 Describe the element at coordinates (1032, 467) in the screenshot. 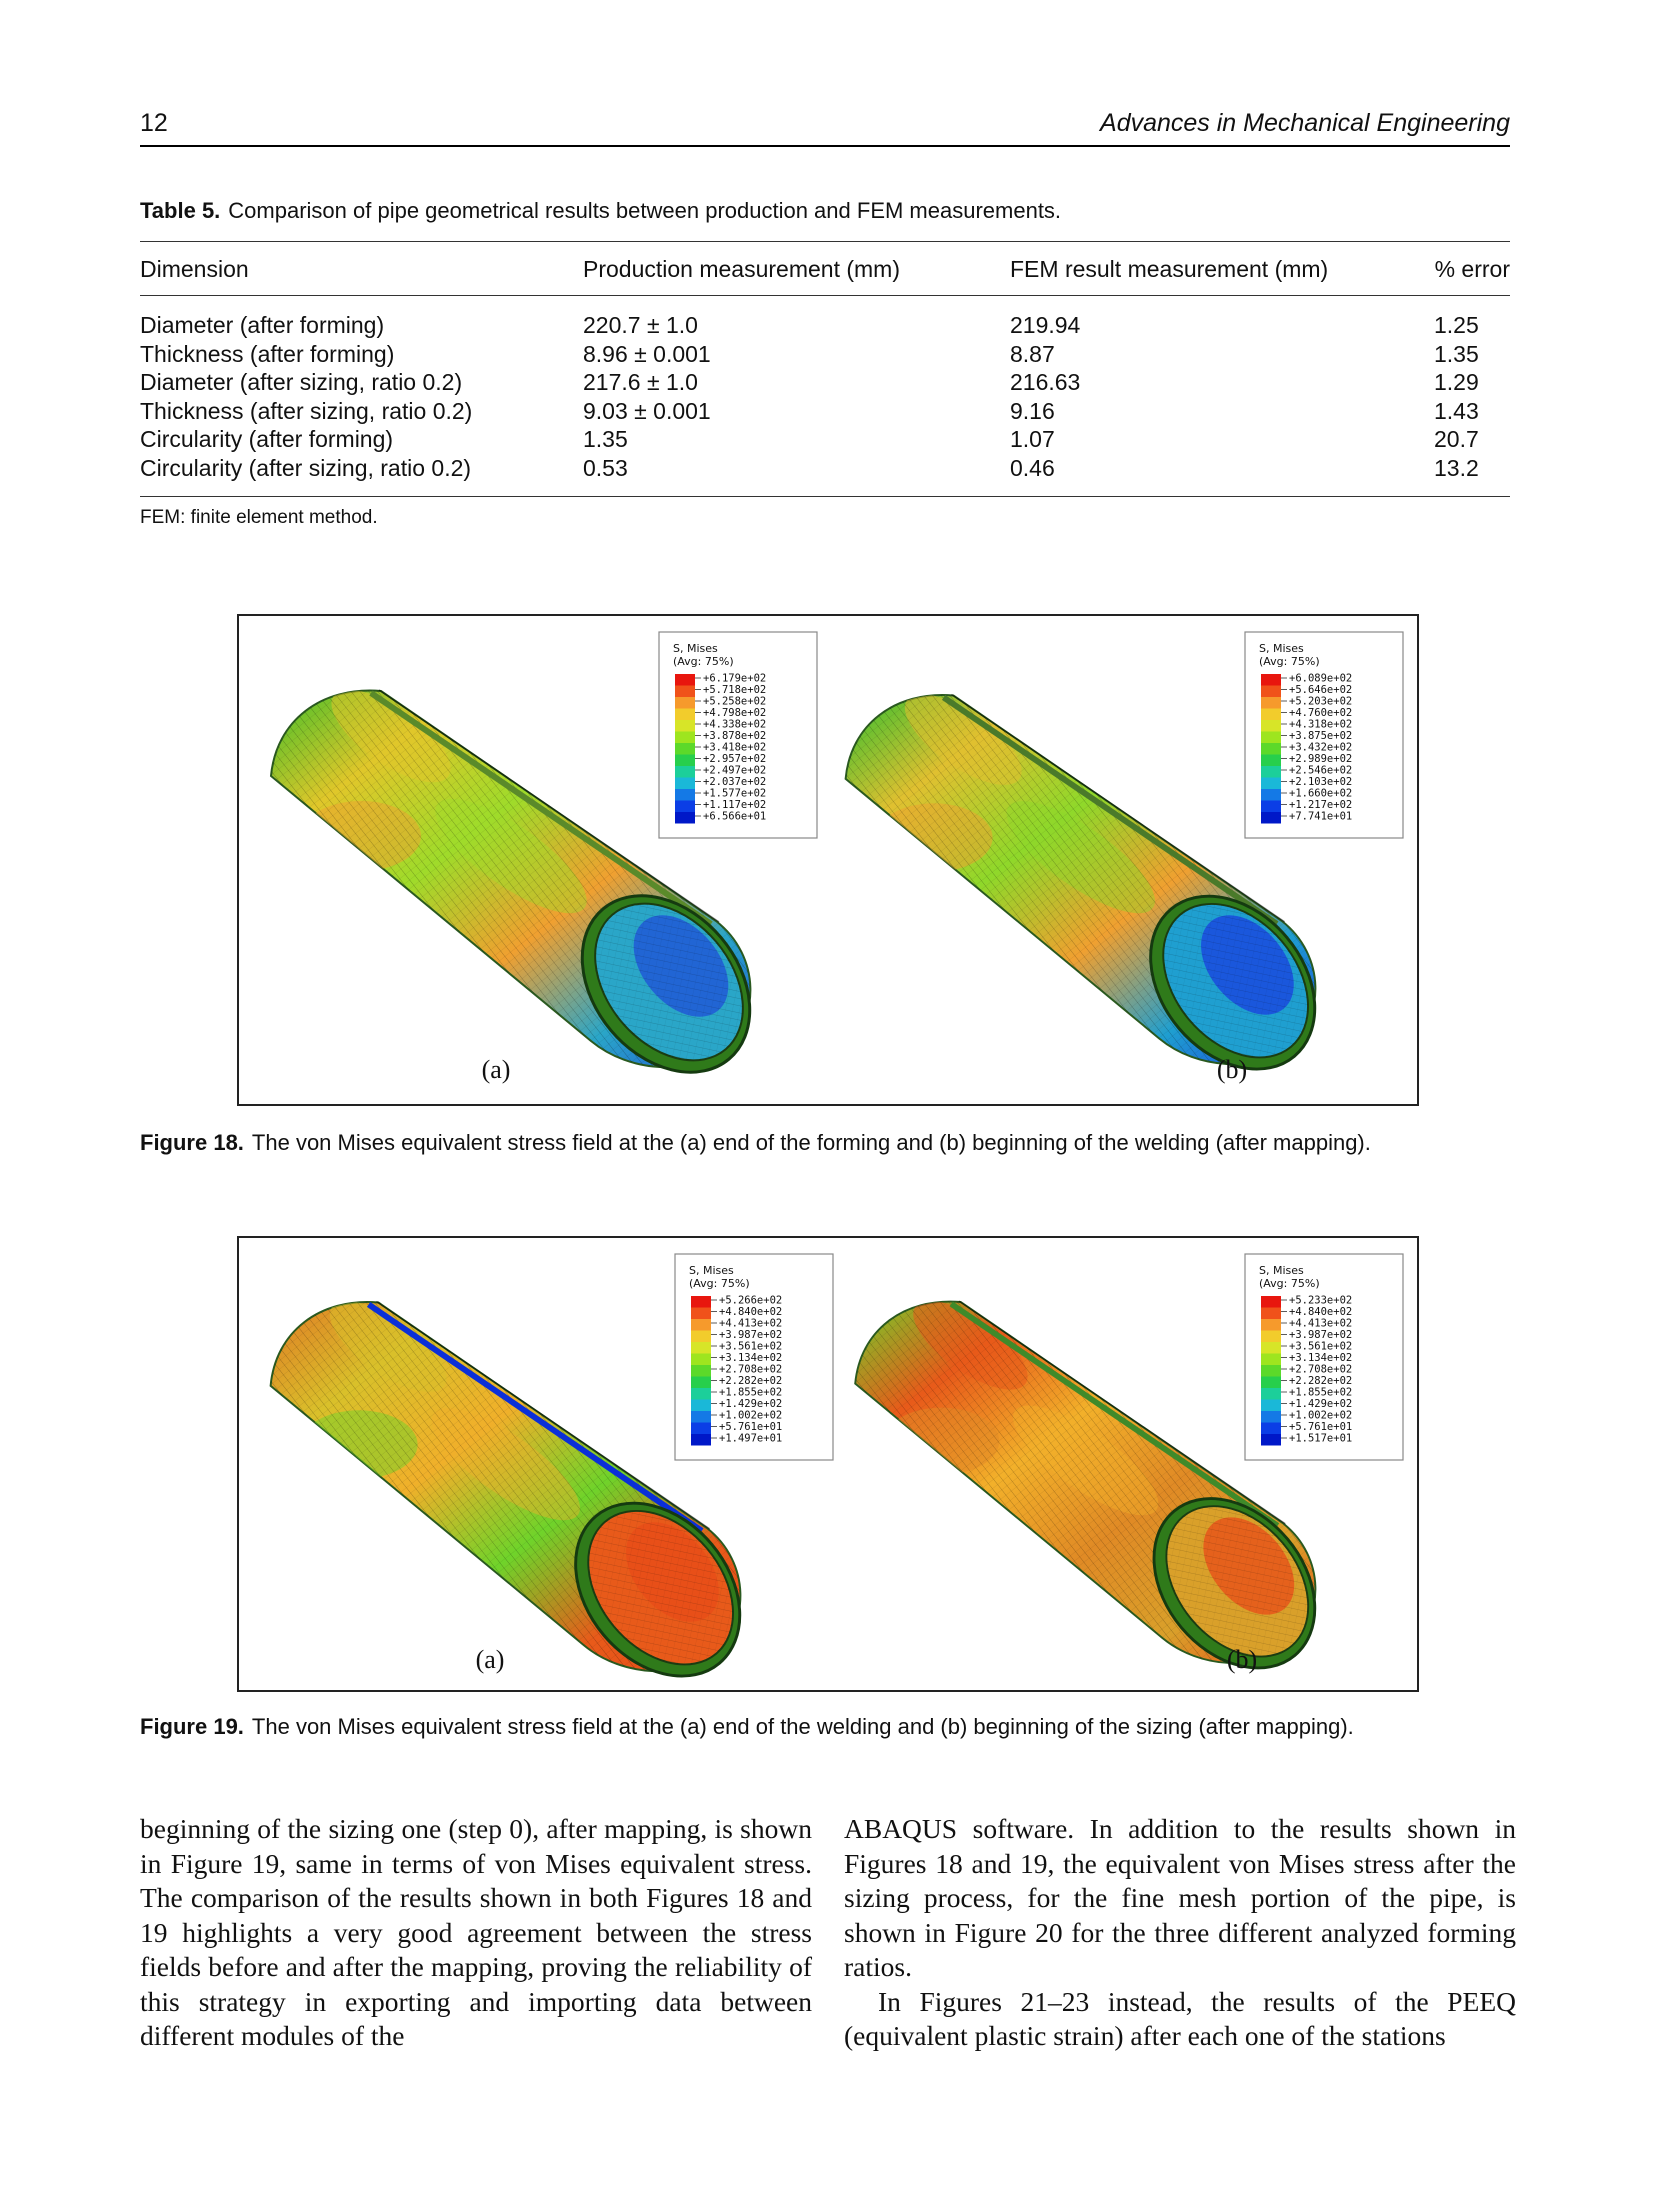

I see `table-cell: 0.46` at that location.